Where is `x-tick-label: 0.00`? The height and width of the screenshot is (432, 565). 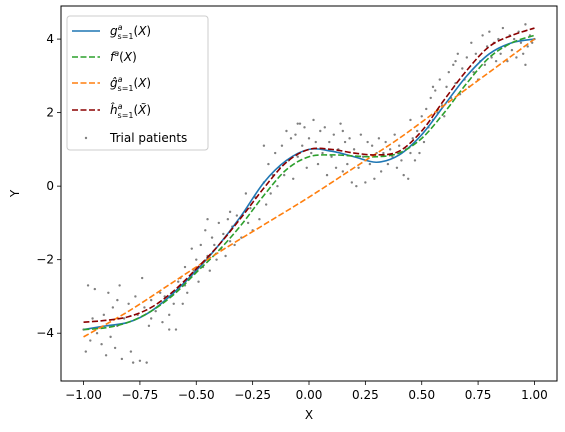
x-tick-label: 0.00 is located at coordinates (309, 395).